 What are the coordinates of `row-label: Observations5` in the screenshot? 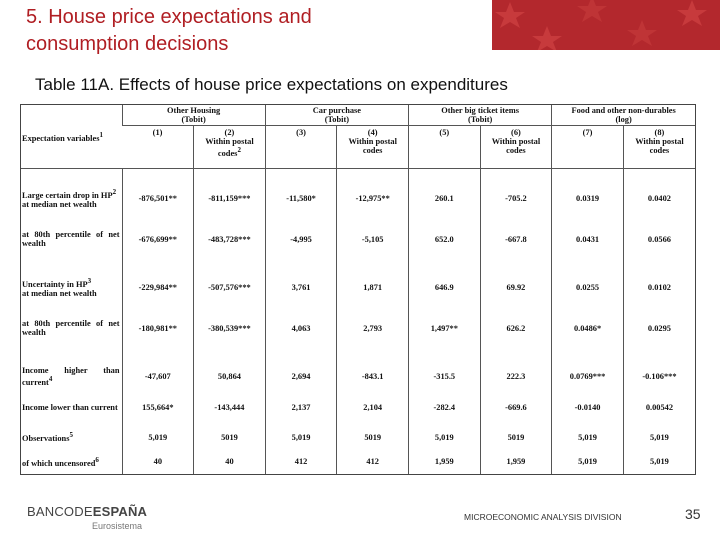 It's located at (47, 437).